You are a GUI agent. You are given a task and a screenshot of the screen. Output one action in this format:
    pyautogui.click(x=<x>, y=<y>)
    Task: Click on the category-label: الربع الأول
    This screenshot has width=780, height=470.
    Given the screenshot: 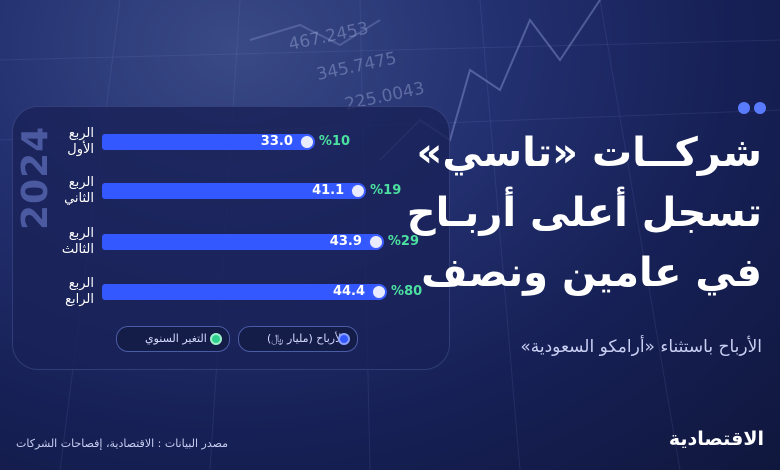 What is the action you would take?
    pyautogui.click(x=54, y=142)
    